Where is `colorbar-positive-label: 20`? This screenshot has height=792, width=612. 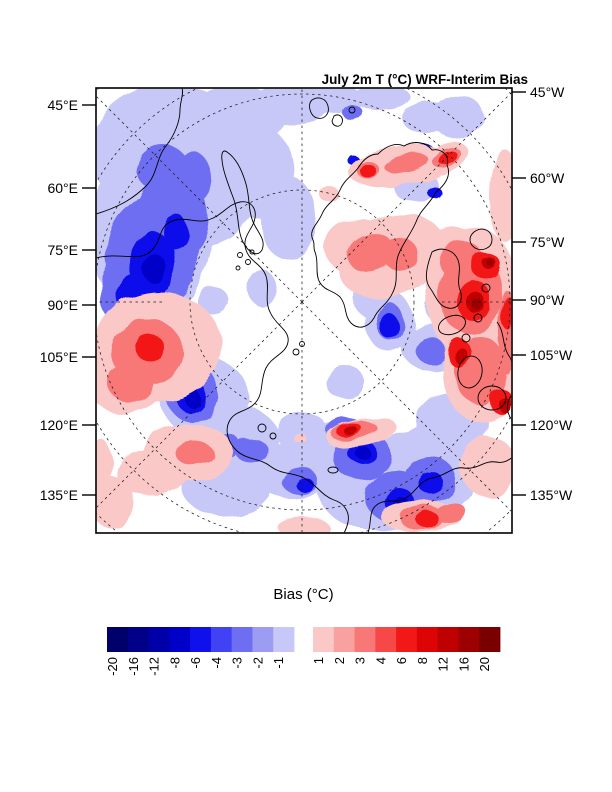
colorbar-positive-label: 20 is located at coordinates (484, 664).